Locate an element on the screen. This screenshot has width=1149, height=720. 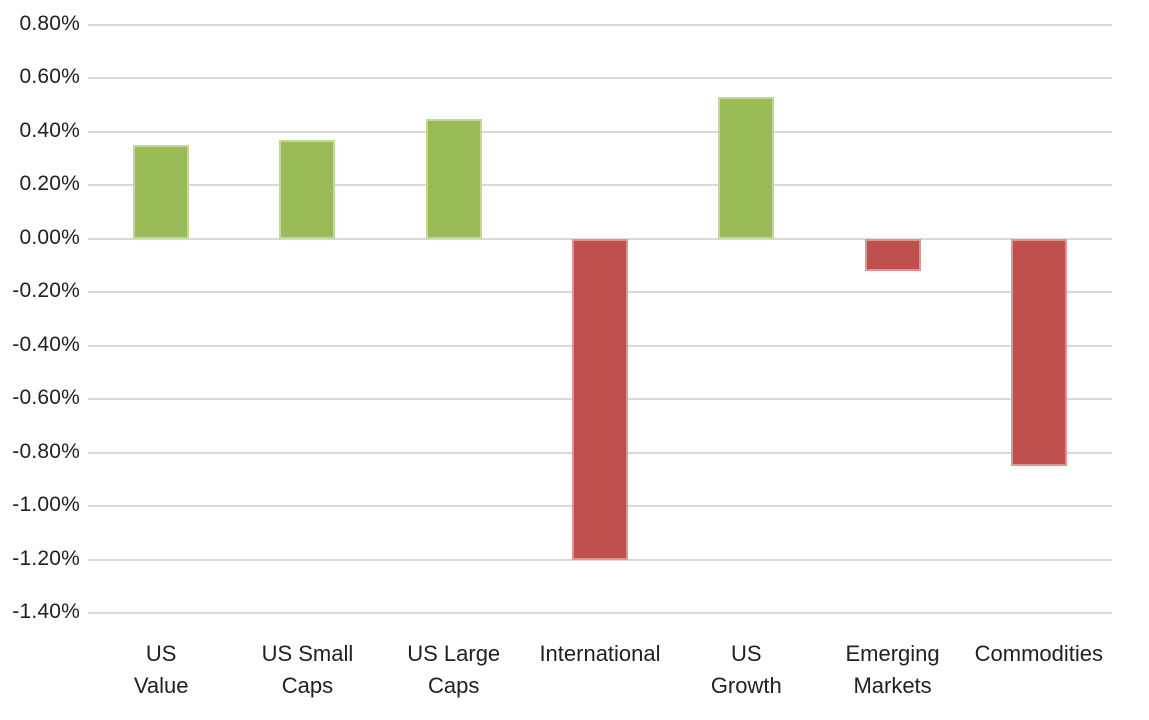
x-axis-label-commodities: Commodities is located at coordinates (1039, 654).